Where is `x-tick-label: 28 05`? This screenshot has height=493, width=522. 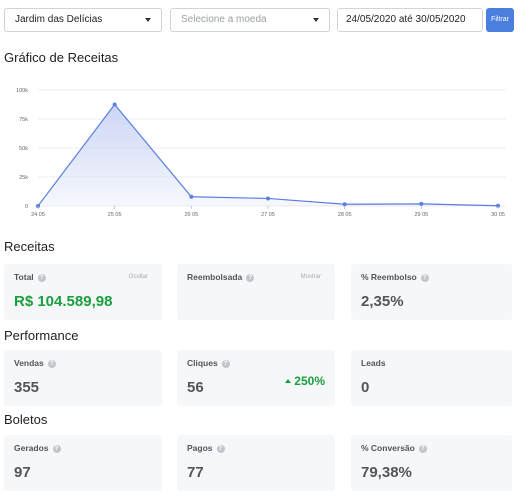
x-tick-label: 28 05 is located at coordinates (345, 215).